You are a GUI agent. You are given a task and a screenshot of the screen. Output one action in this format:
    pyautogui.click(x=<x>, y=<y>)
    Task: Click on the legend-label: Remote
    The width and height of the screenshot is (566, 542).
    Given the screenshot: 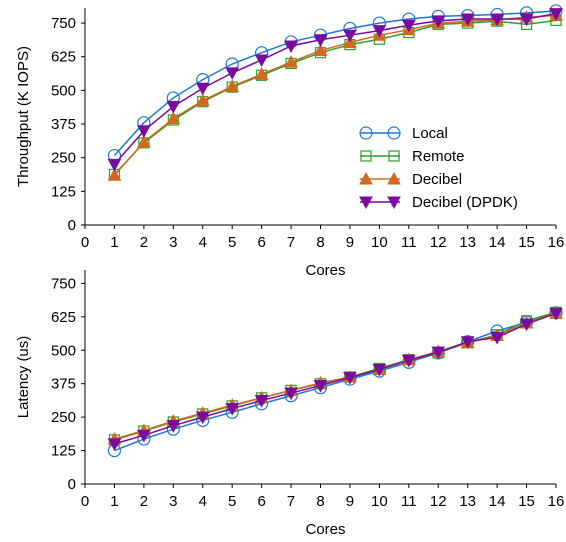 What is the action you would take?
    pyautogui.click(x=438, y=156)
    